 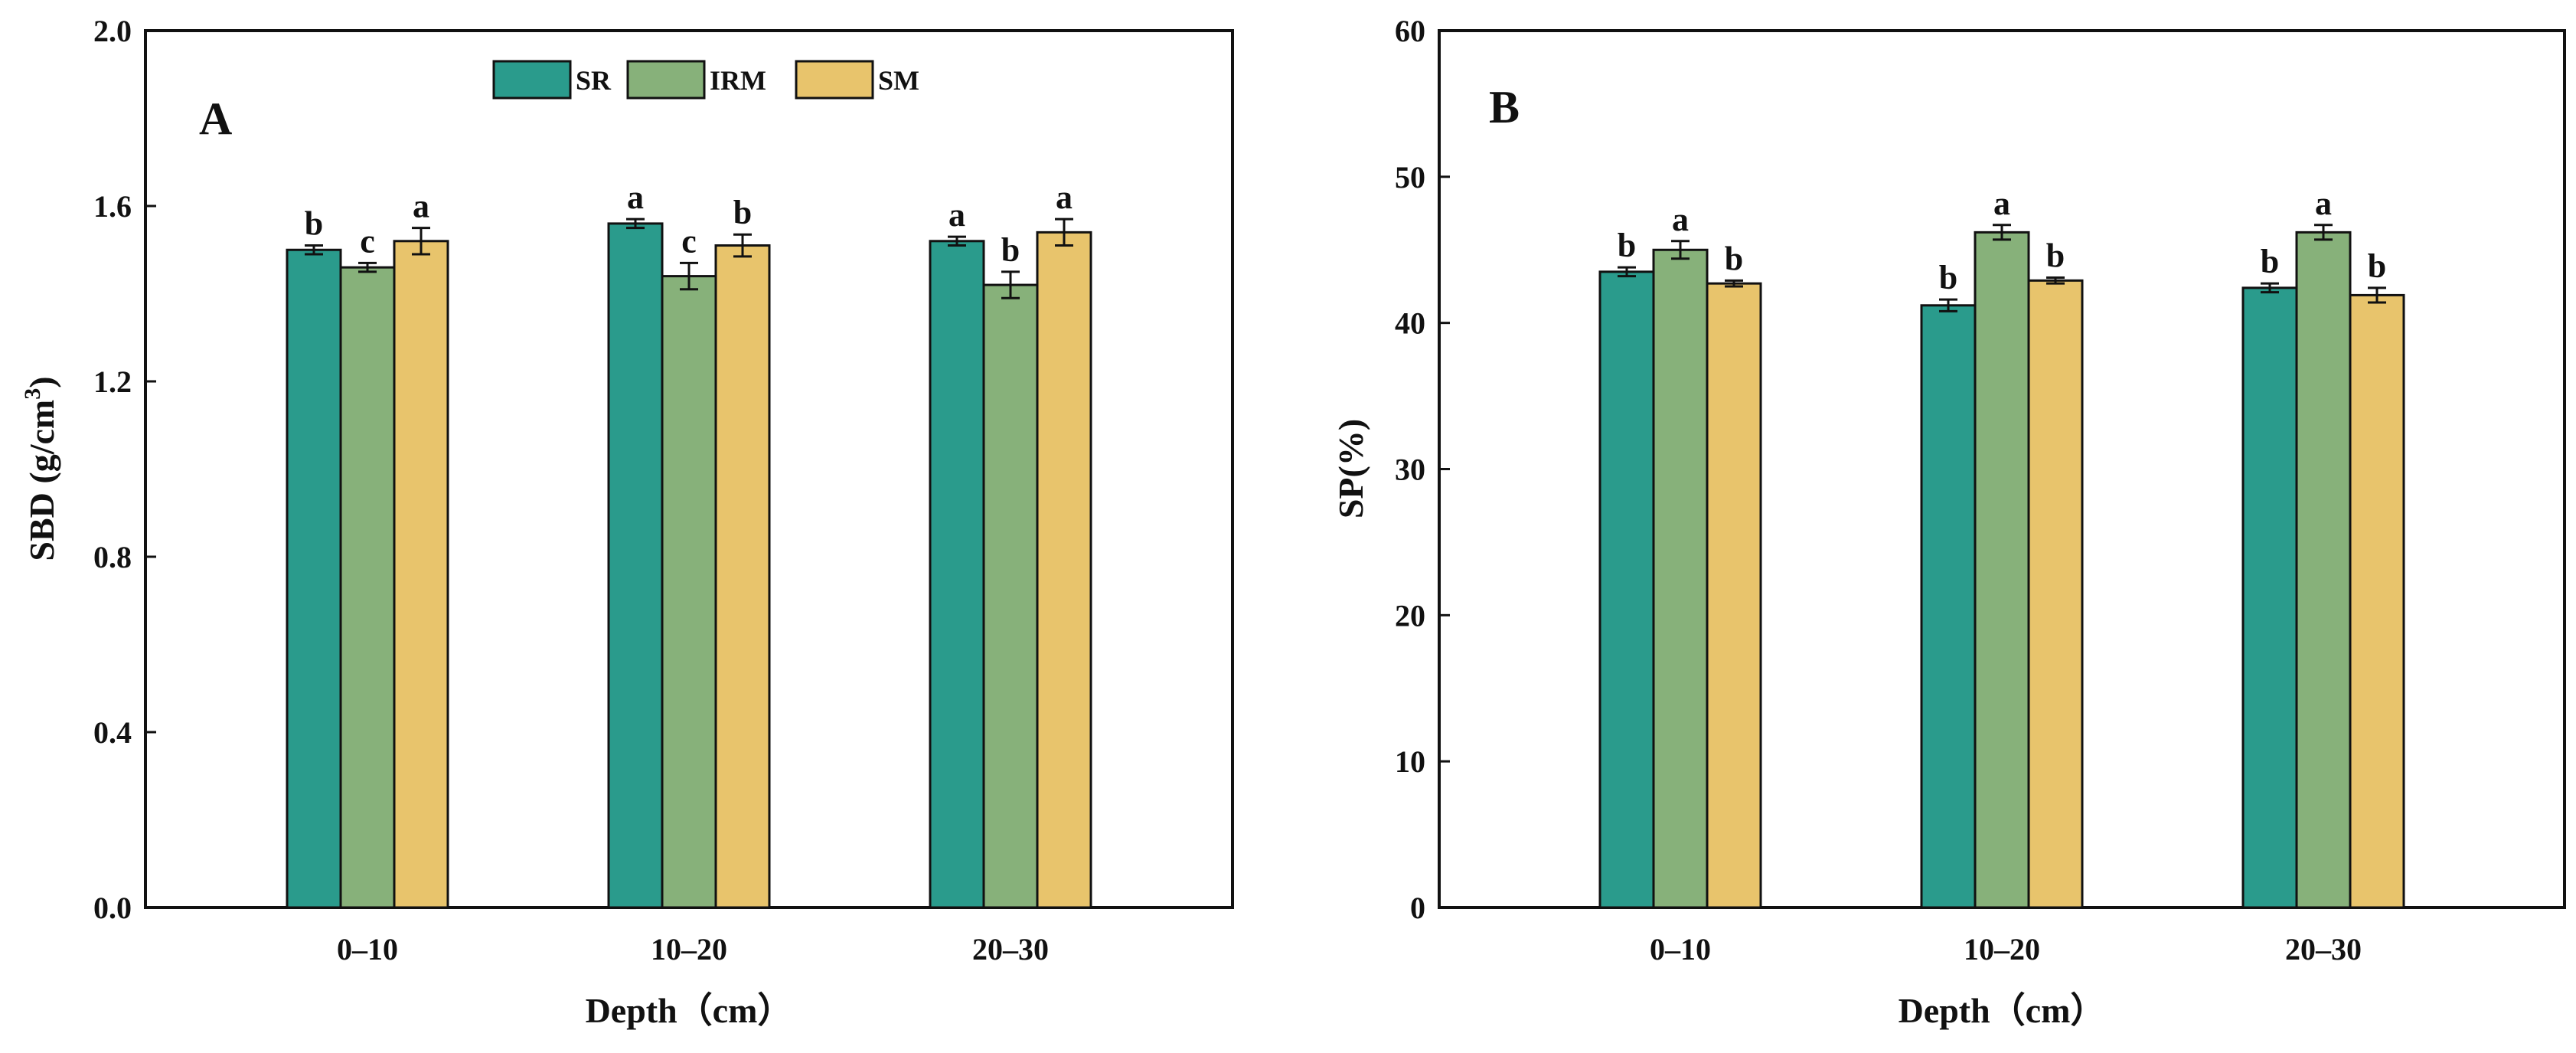 I want to click on y-tick-label: 1.2, so click(x=112, y=382).